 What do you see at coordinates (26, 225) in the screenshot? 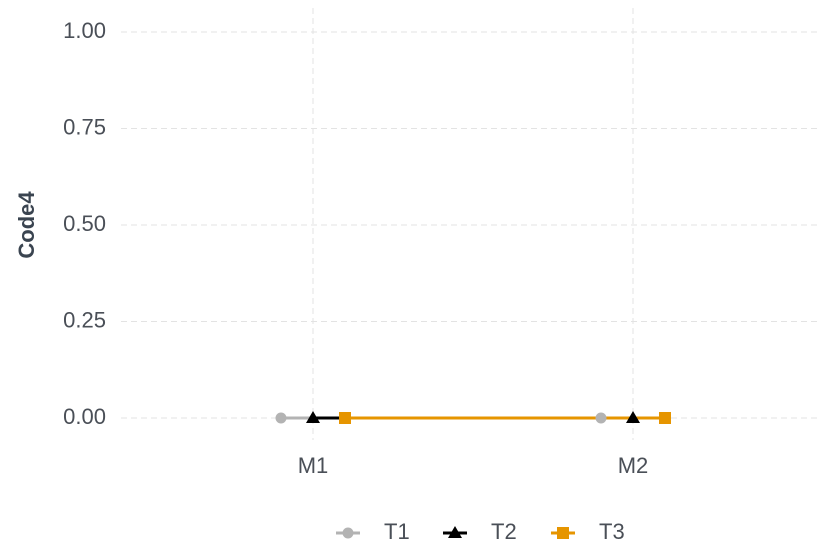
I see `y-axis-label: Code4` at bounding box center [26, 225].